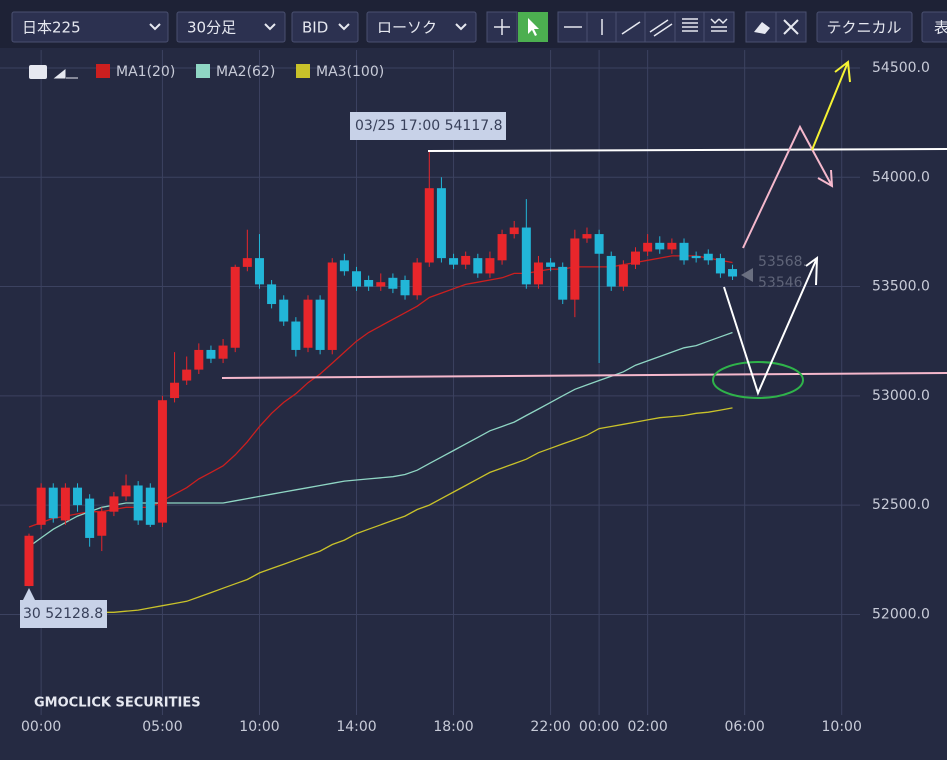 This screenshot has height=760, width=947. What do you see at coordinates (407, 28) in the screenshot?
I see `select-text: ローソク` at bounding box center [407, 28].